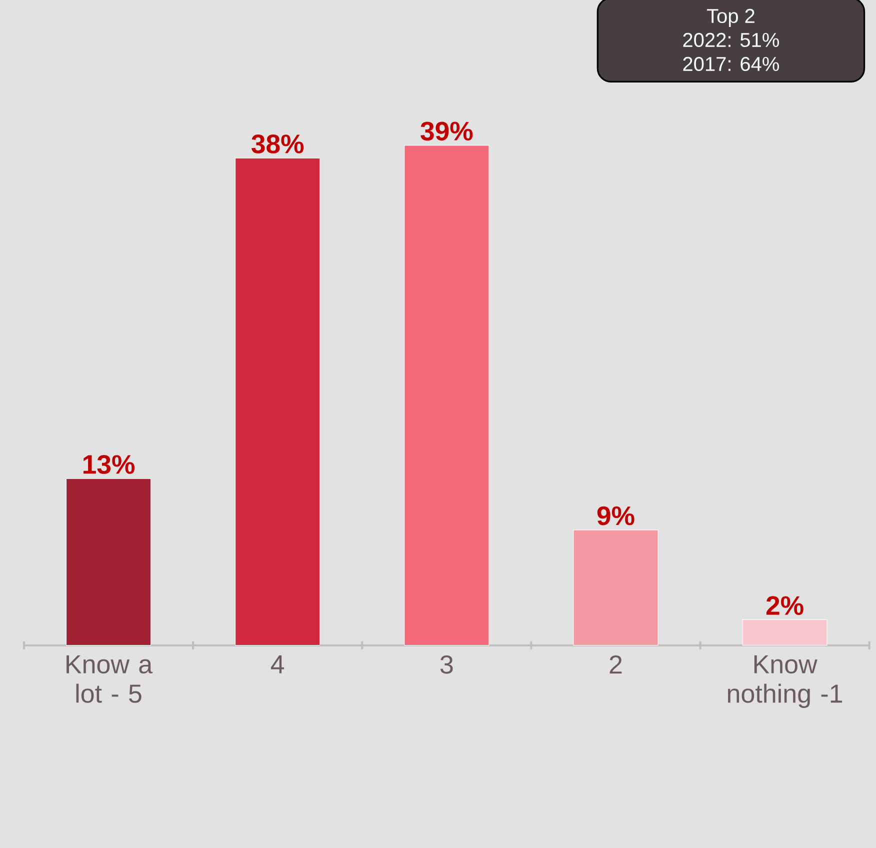  I want to click on text: 2022: 51%, so click(731, 40).